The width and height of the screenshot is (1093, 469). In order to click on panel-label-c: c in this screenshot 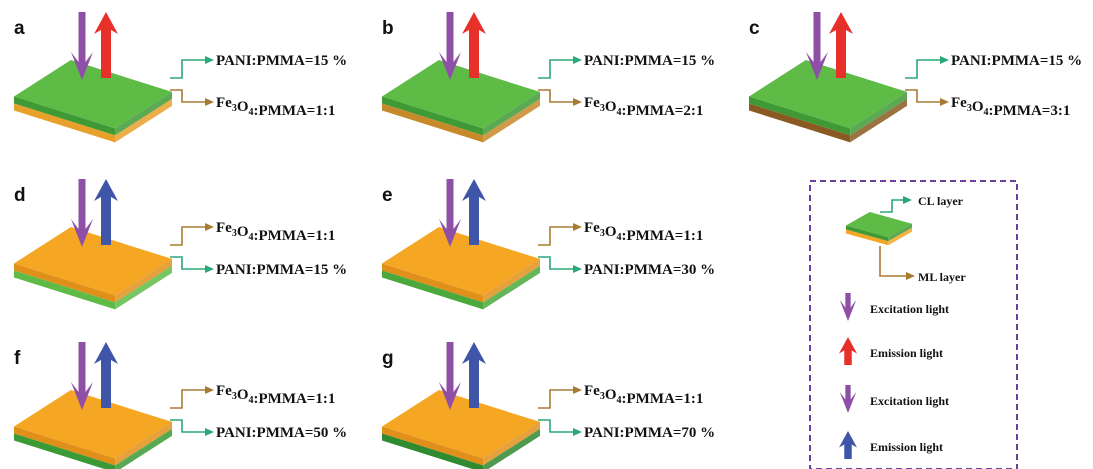, I will do `click(754, 28)`.